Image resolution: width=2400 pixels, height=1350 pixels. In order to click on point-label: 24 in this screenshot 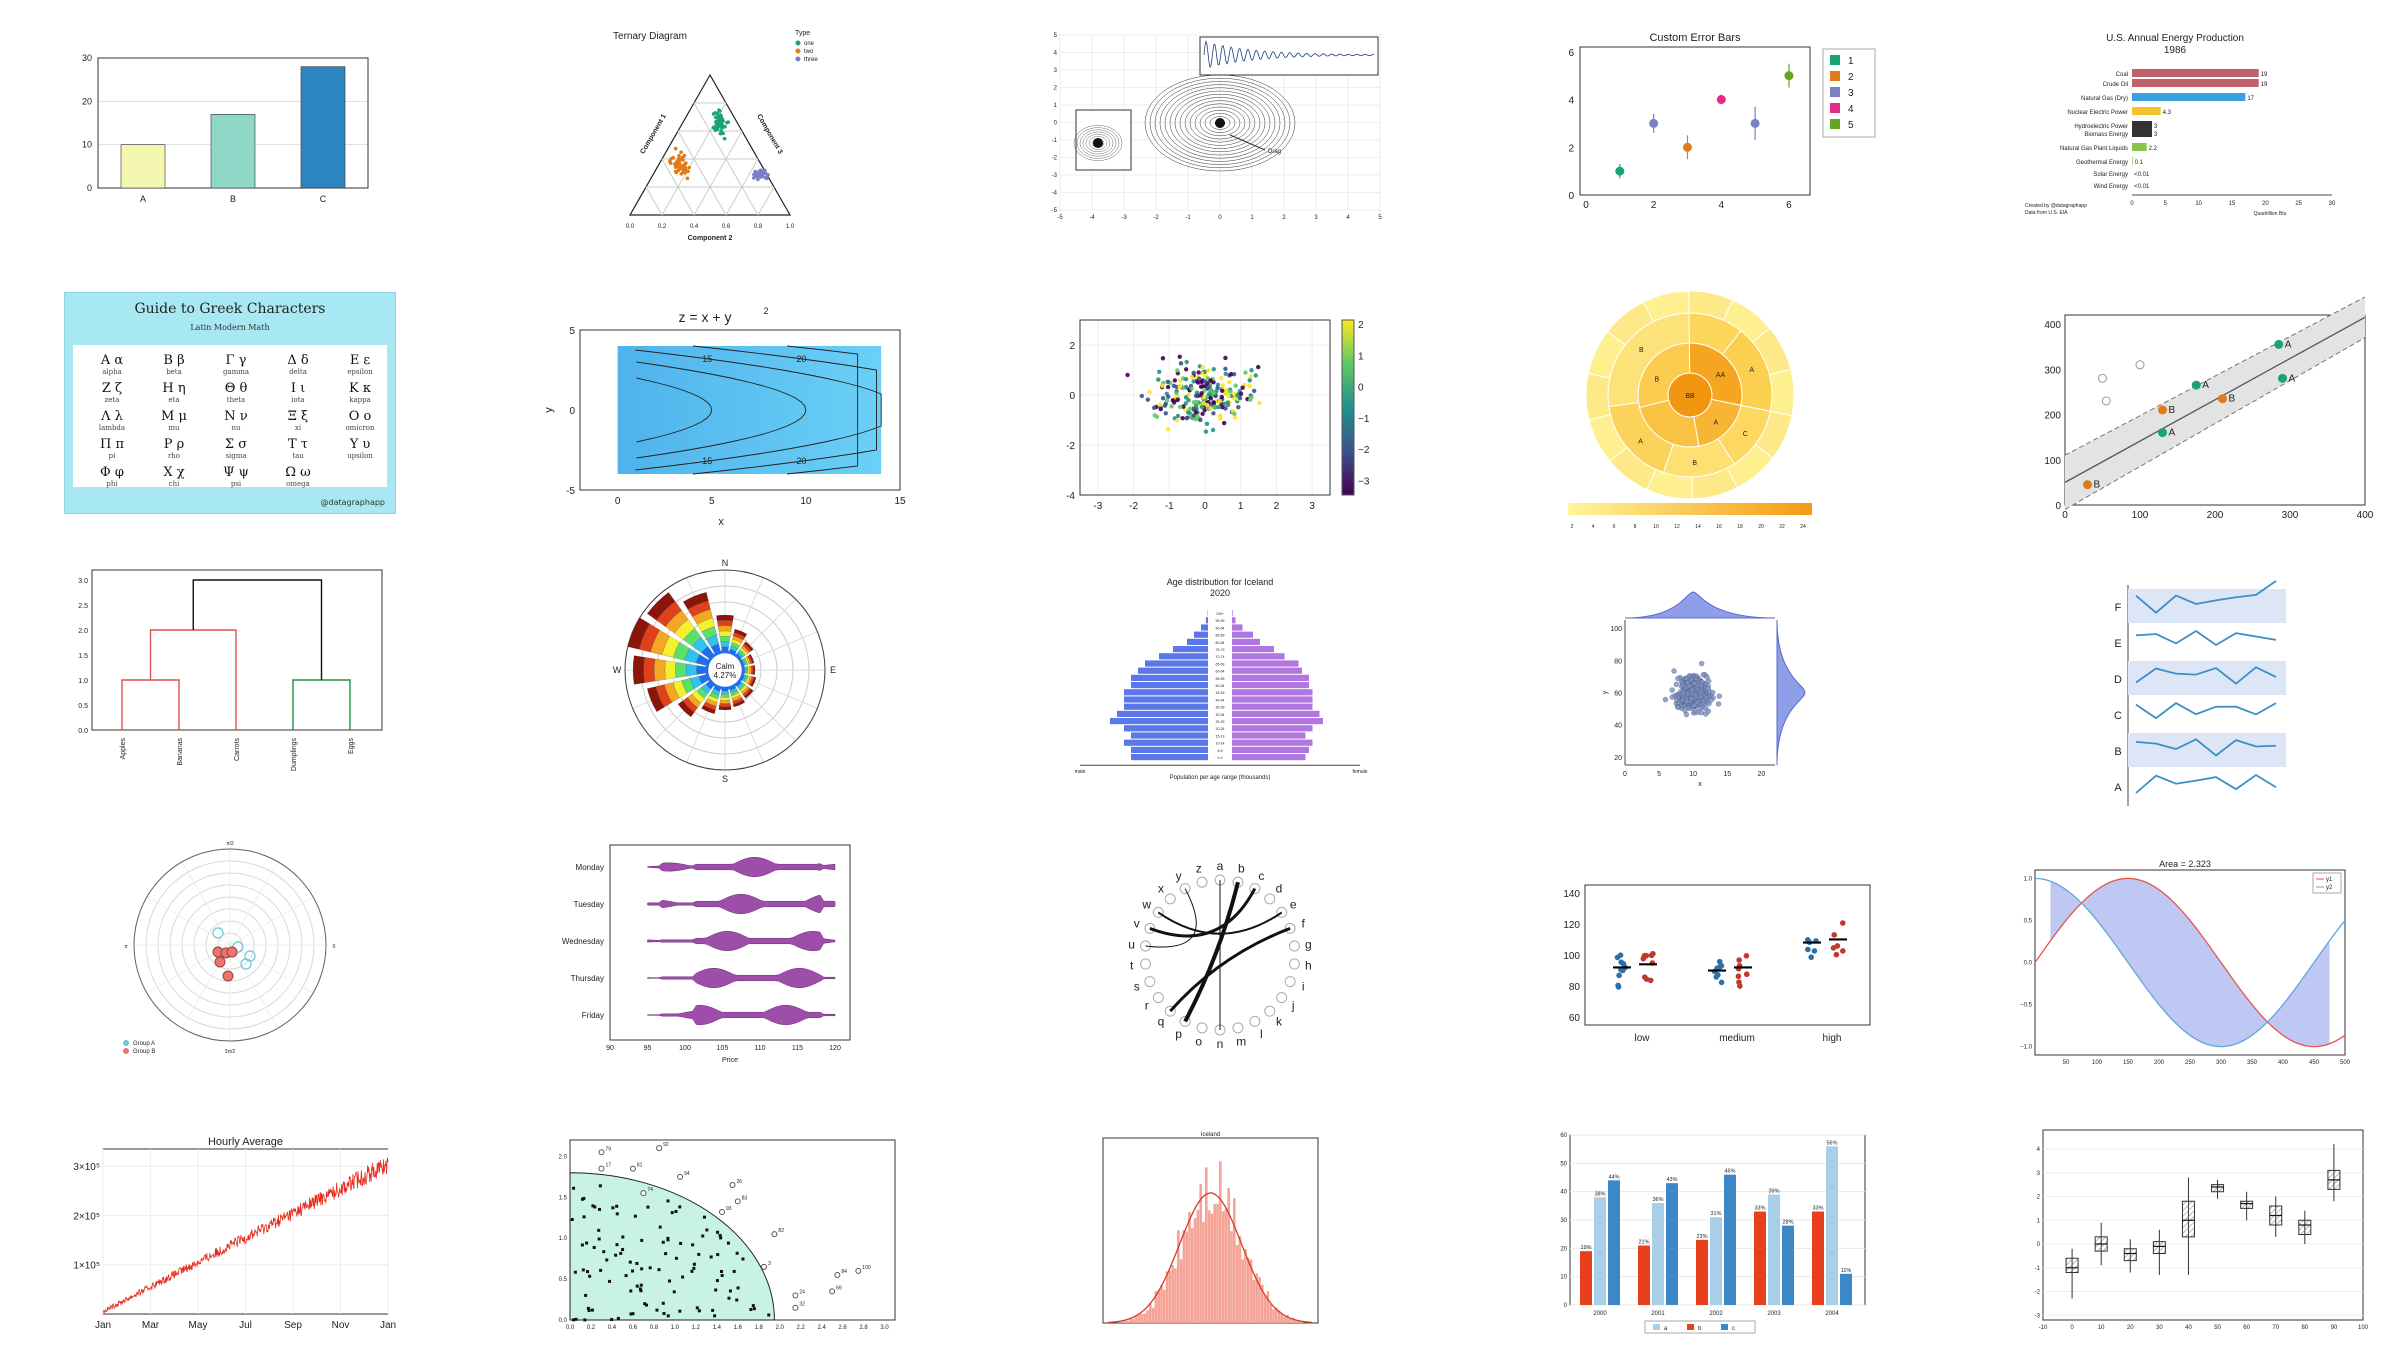, I will do `click(802, 1292)`.